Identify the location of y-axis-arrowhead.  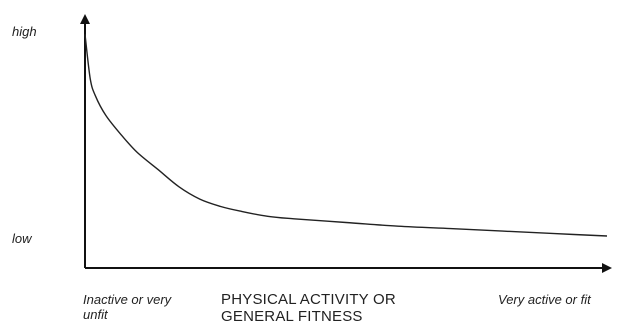
(85, 19).